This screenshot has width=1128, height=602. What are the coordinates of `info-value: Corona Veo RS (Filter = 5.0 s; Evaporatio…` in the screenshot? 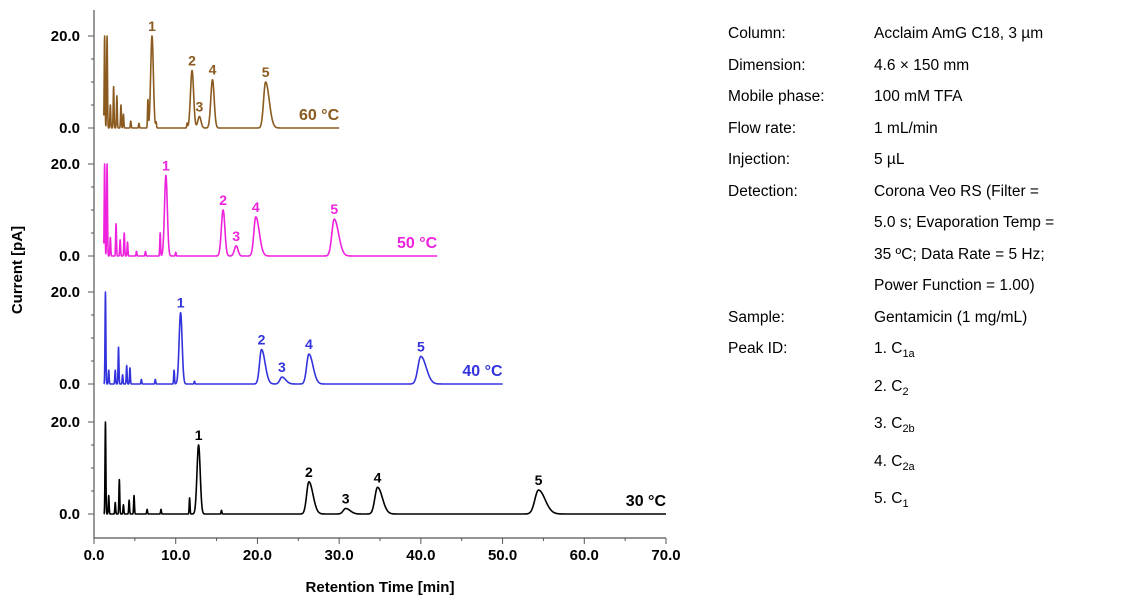 It's located at (999, 239).